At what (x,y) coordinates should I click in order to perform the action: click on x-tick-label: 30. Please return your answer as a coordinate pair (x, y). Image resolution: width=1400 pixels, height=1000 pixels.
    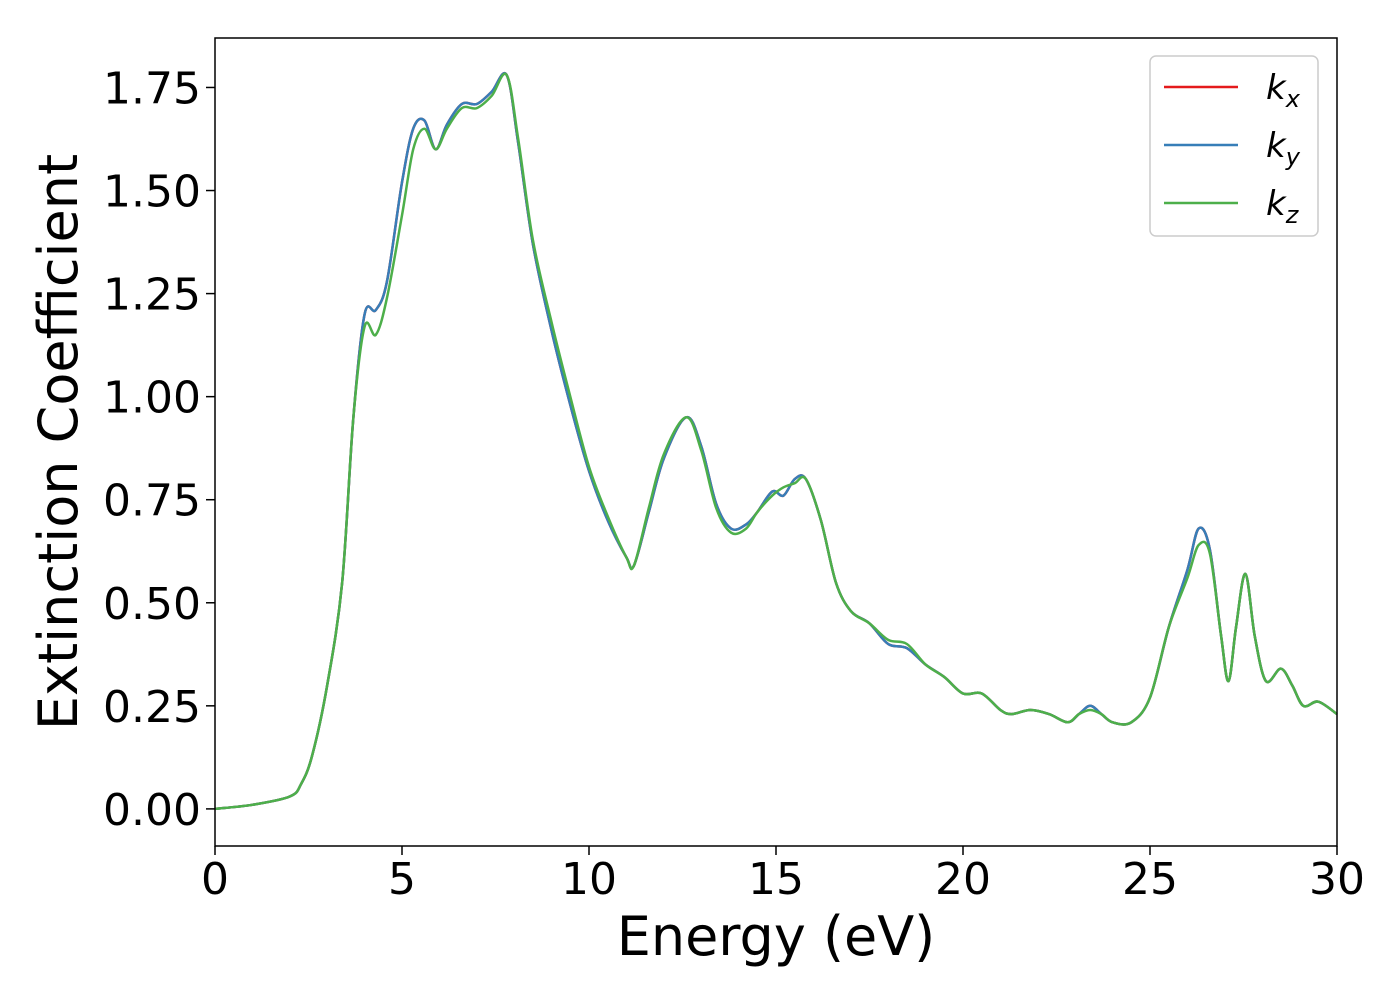
    Looking at the image, I should click on (1337, 879).